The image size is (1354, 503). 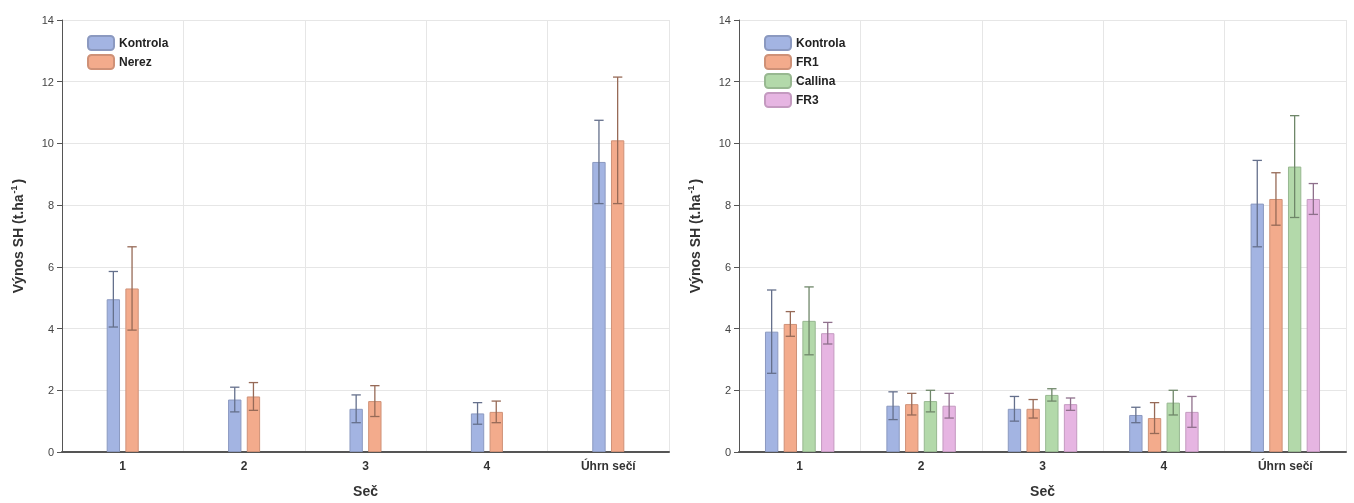 What do you see at coordinates (816, 81) in the screenshot?
I see `legend-label: Callina` at bounding box center [816, 81].